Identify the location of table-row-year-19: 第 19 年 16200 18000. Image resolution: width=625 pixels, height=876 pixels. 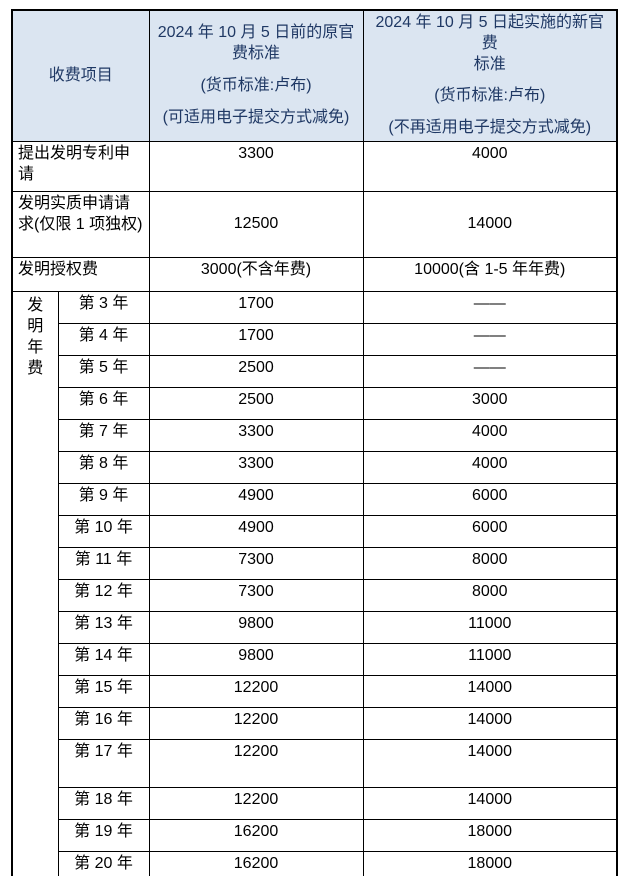
(315, 835).